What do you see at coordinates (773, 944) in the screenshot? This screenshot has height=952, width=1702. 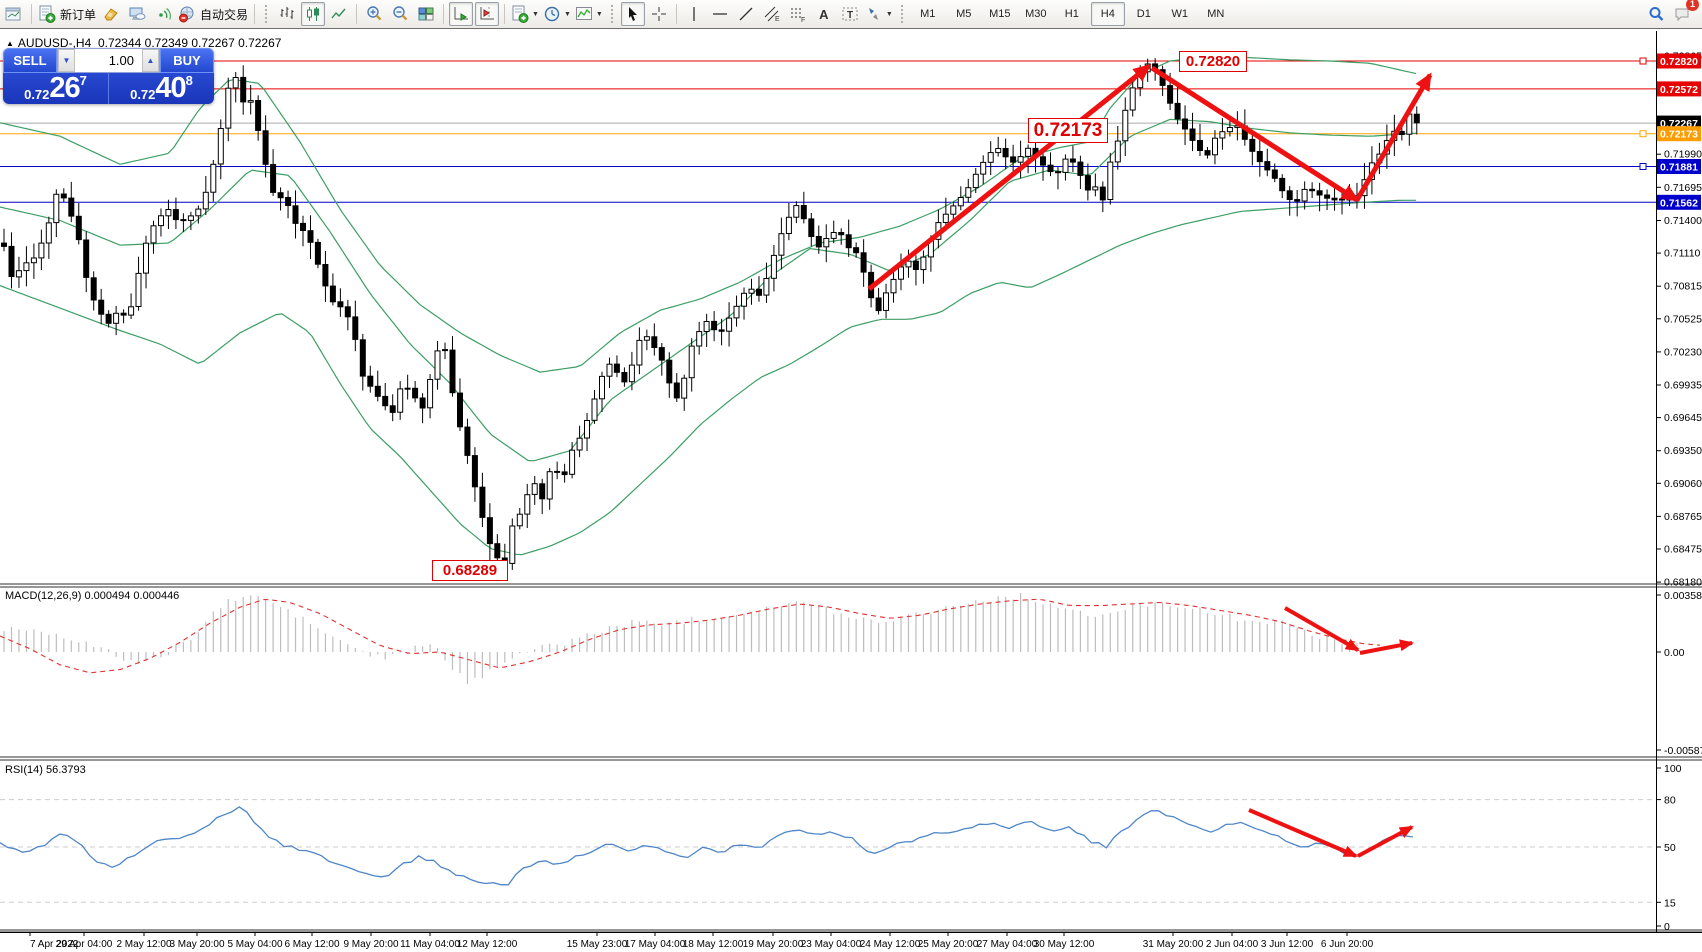 I see `svg-text: 19 May 20:00` at bounding box center [773, 944].